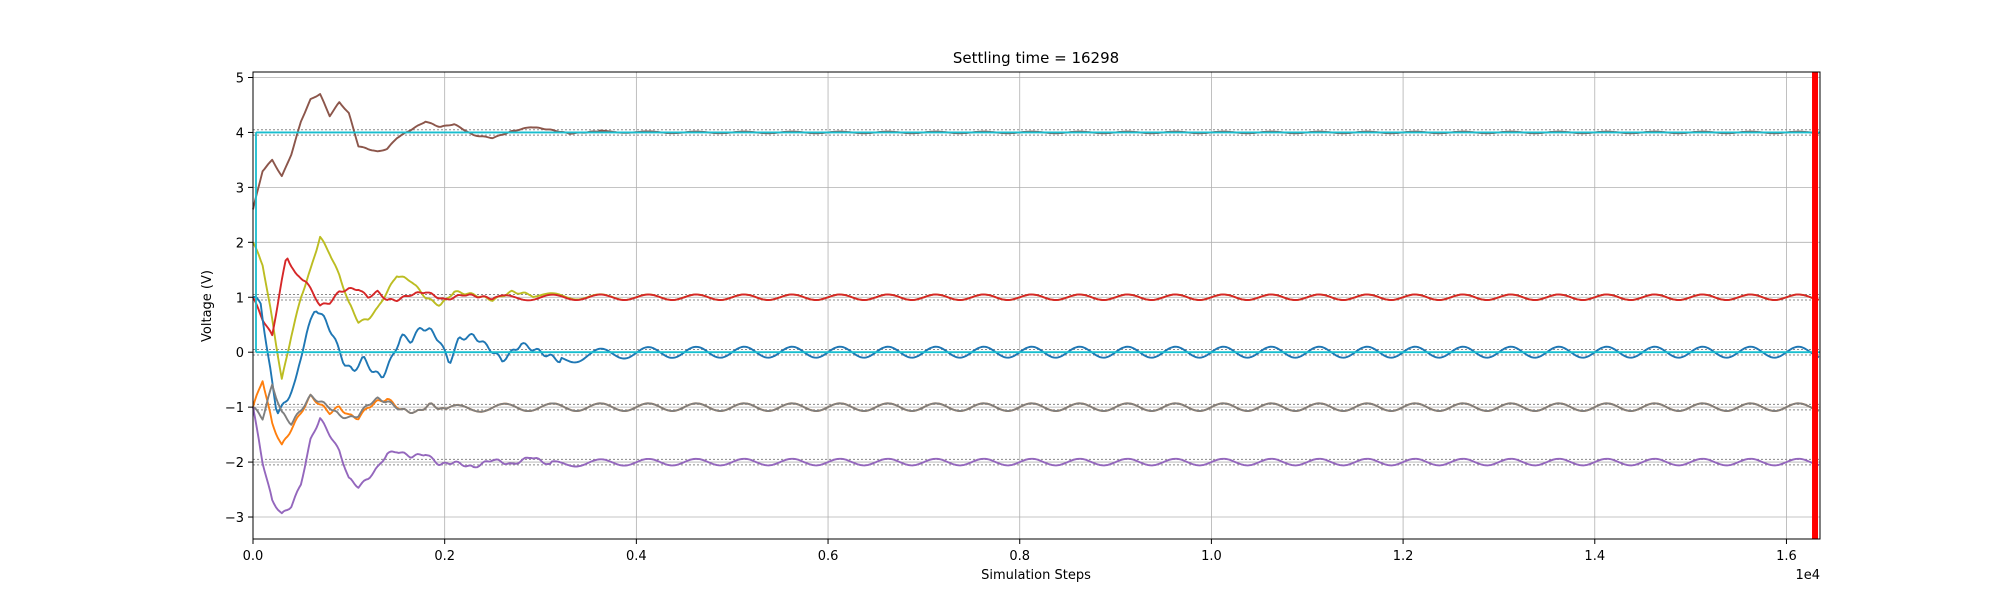  I want to click on x-tick-label: 1.0, so click(1211, 556).